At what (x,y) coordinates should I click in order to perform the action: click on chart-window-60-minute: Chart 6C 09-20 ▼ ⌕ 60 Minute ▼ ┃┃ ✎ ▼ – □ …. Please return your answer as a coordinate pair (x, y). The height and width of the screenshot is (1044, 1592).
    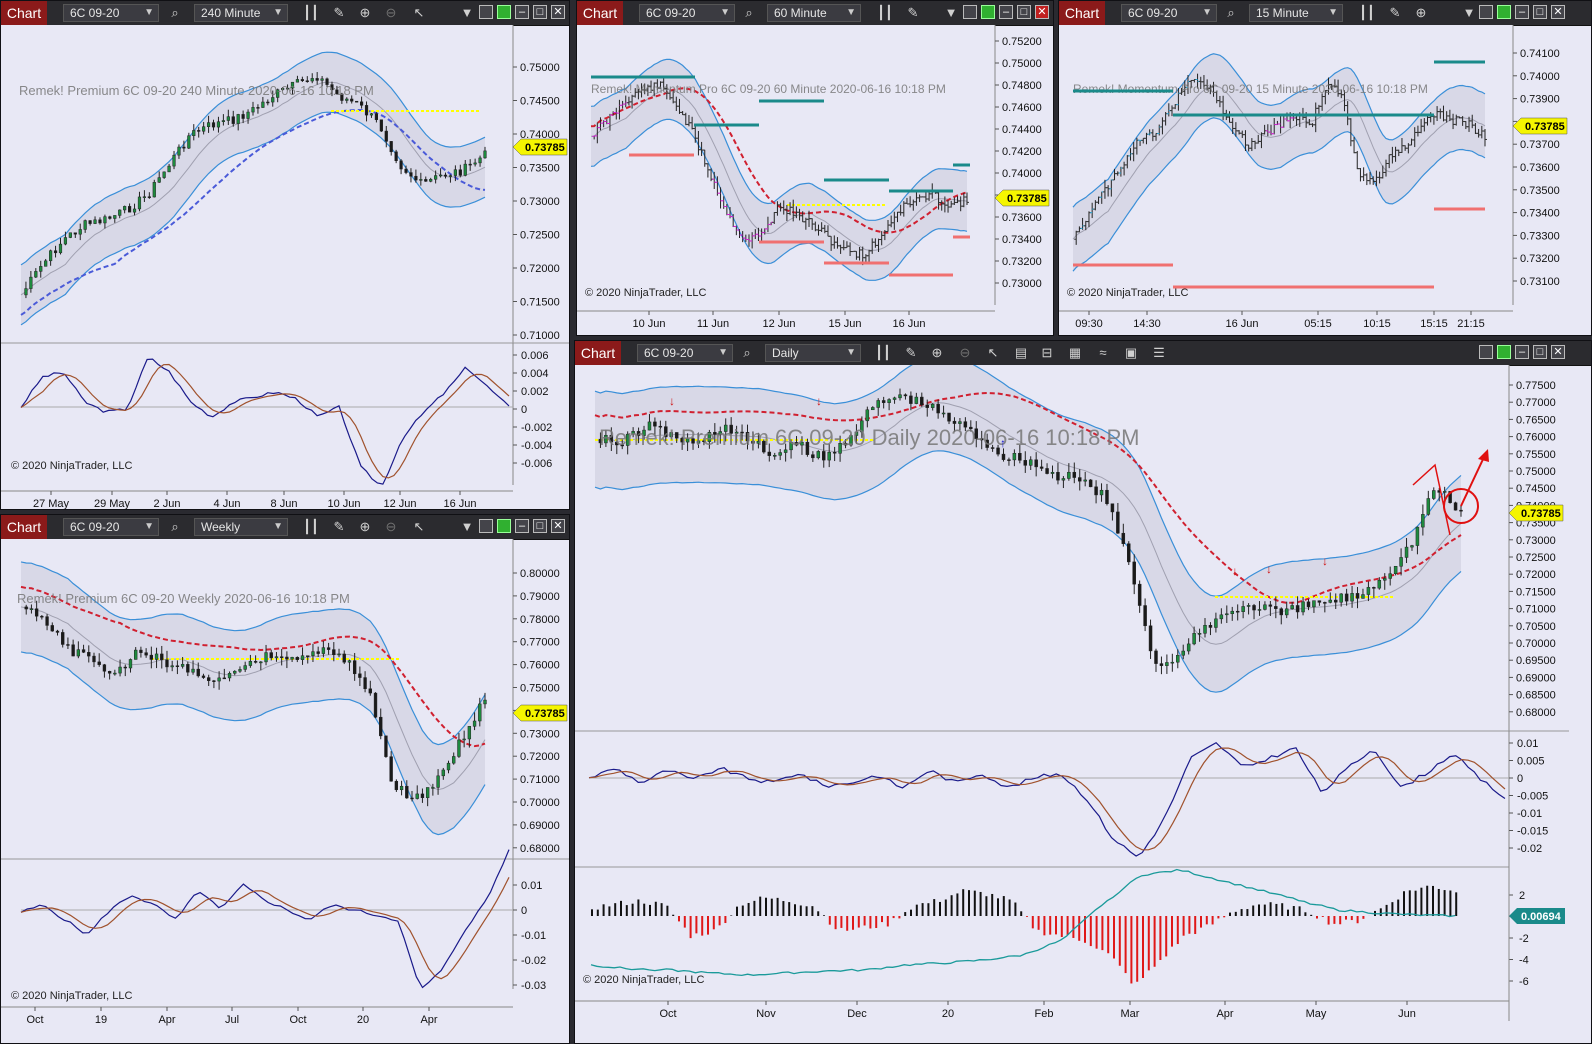
    Looking at the image, I should click on (815, 168).